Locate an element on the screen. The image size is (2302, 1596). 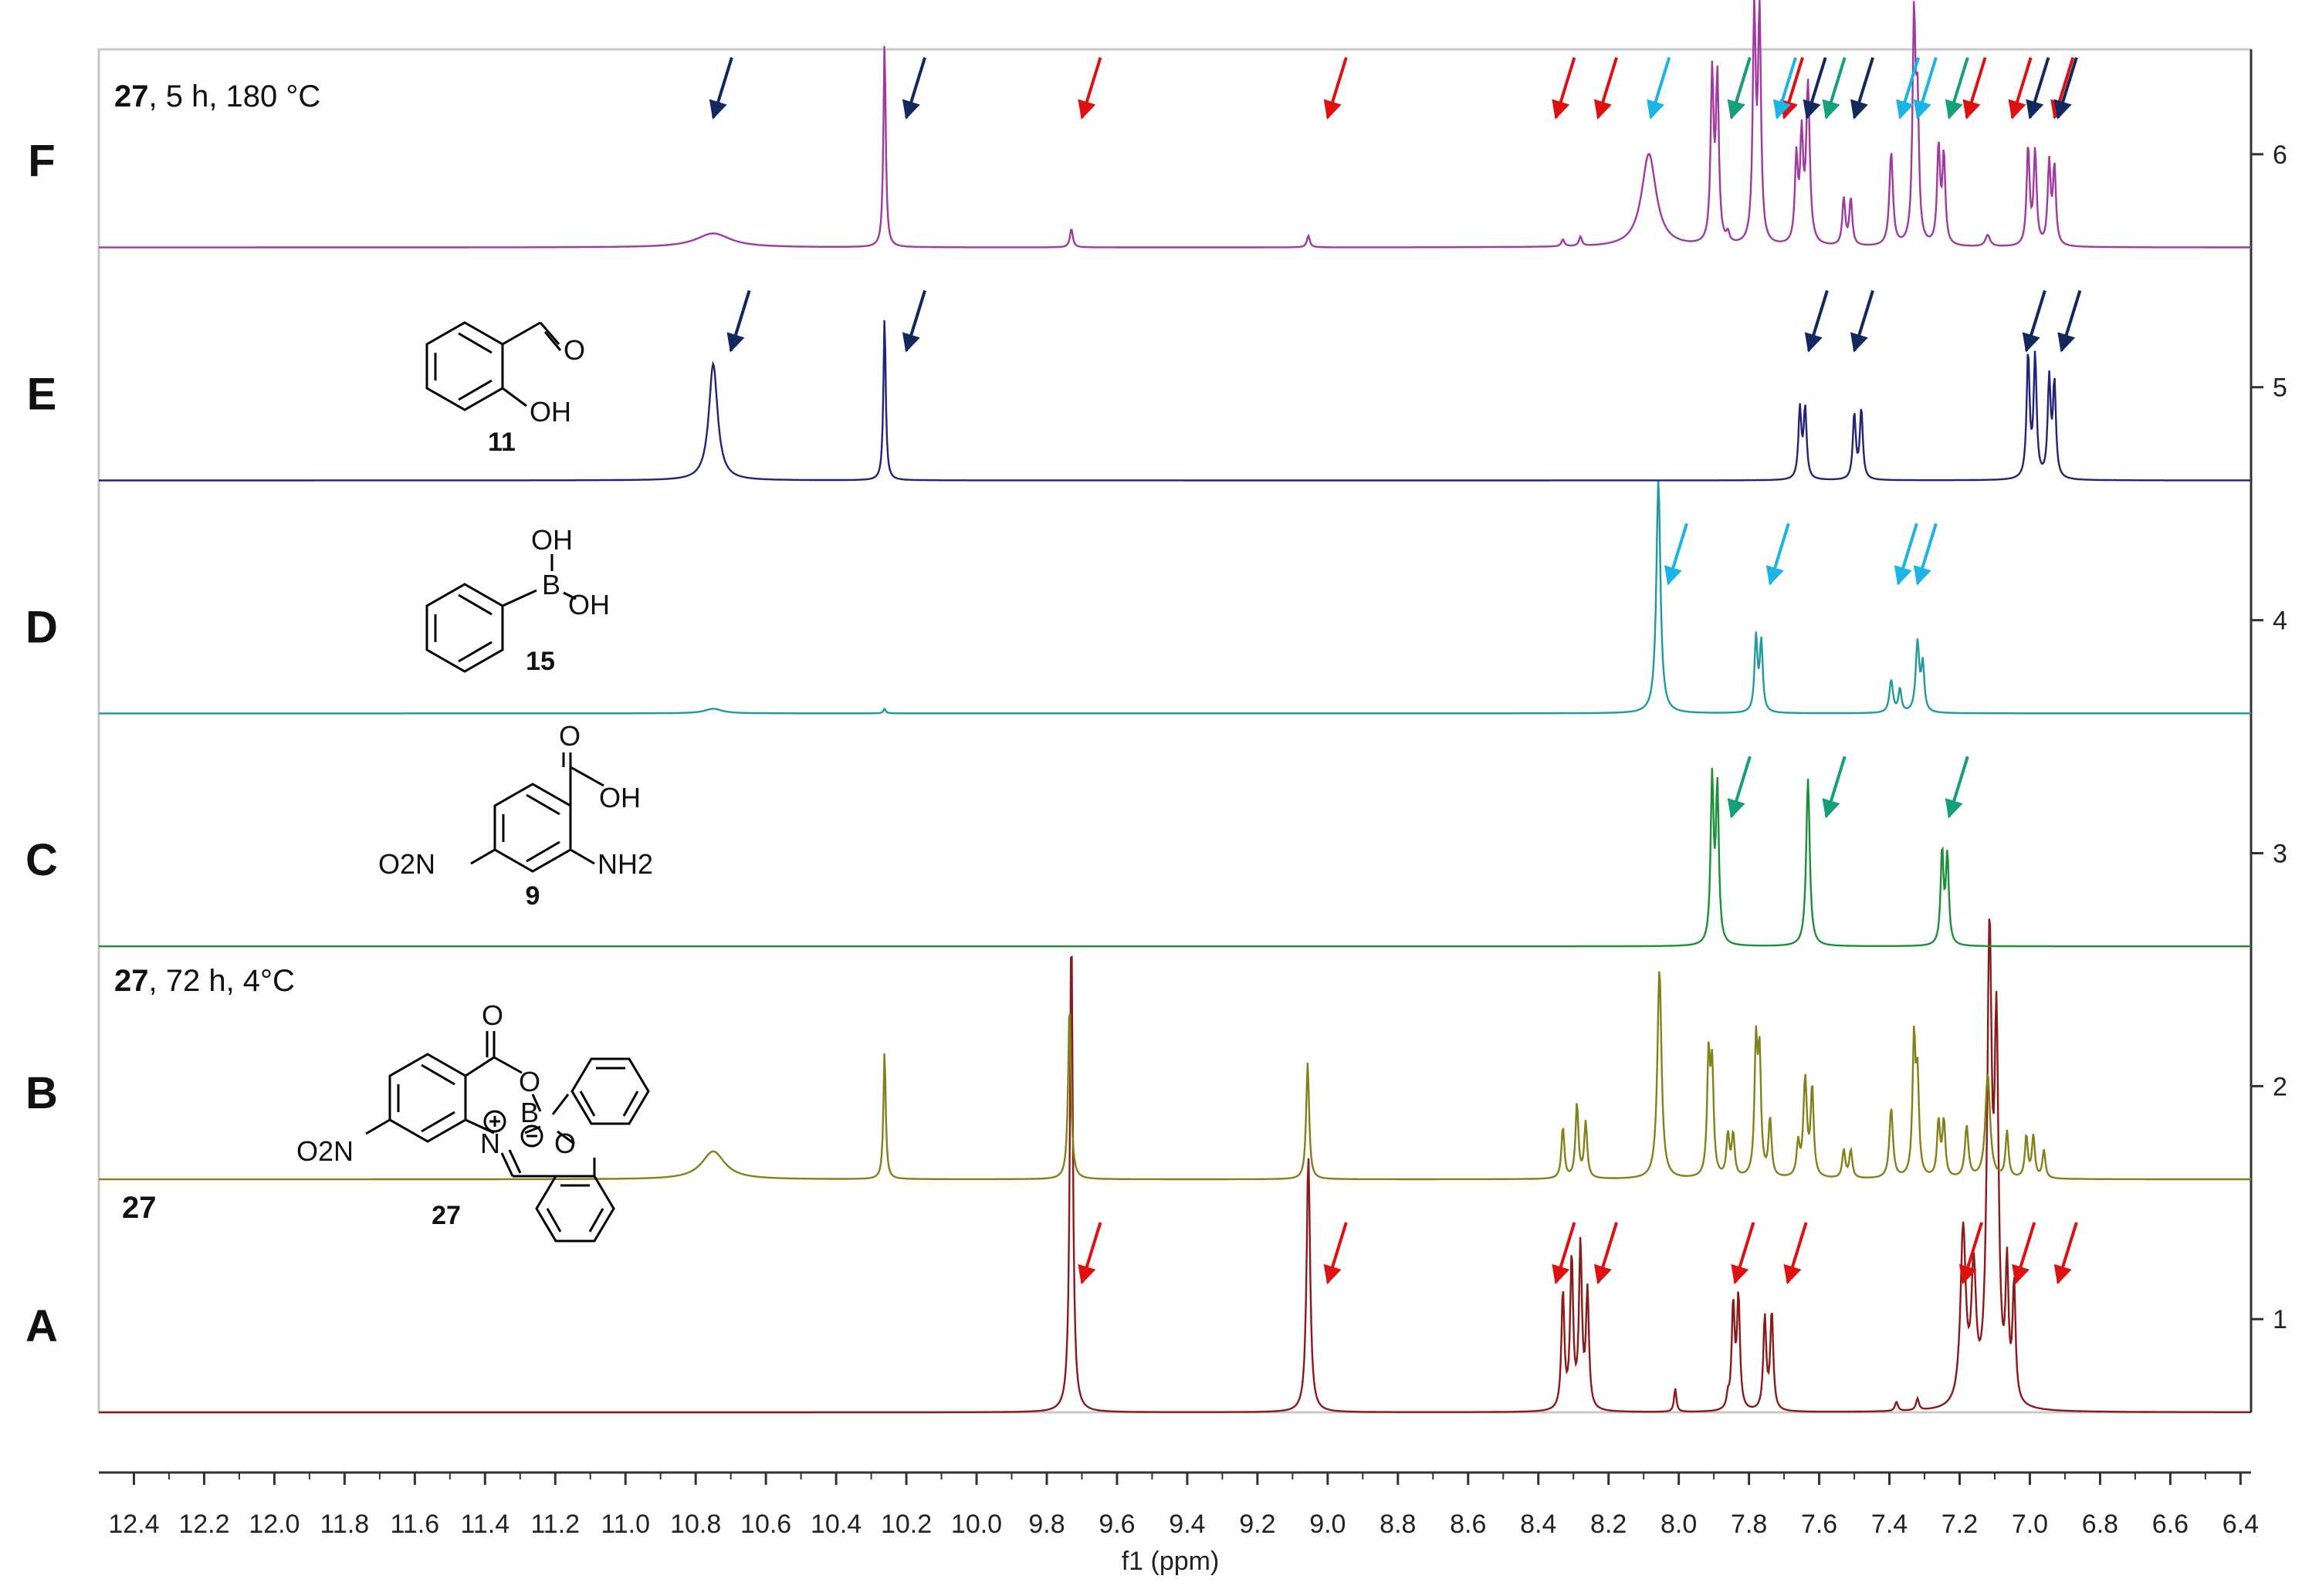
x-tick-label-26: 7.2 is located at coordinates (1959, 1524).